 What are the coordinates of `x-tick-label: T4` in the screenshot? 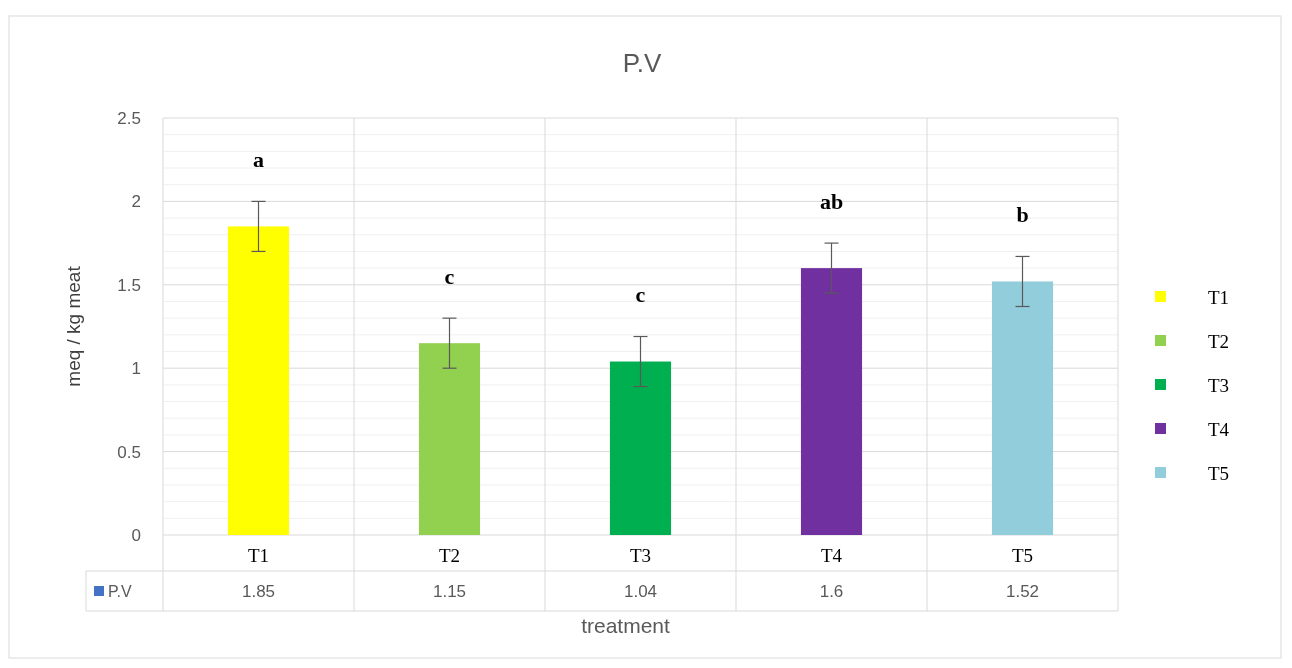 It's located at (831, 555).